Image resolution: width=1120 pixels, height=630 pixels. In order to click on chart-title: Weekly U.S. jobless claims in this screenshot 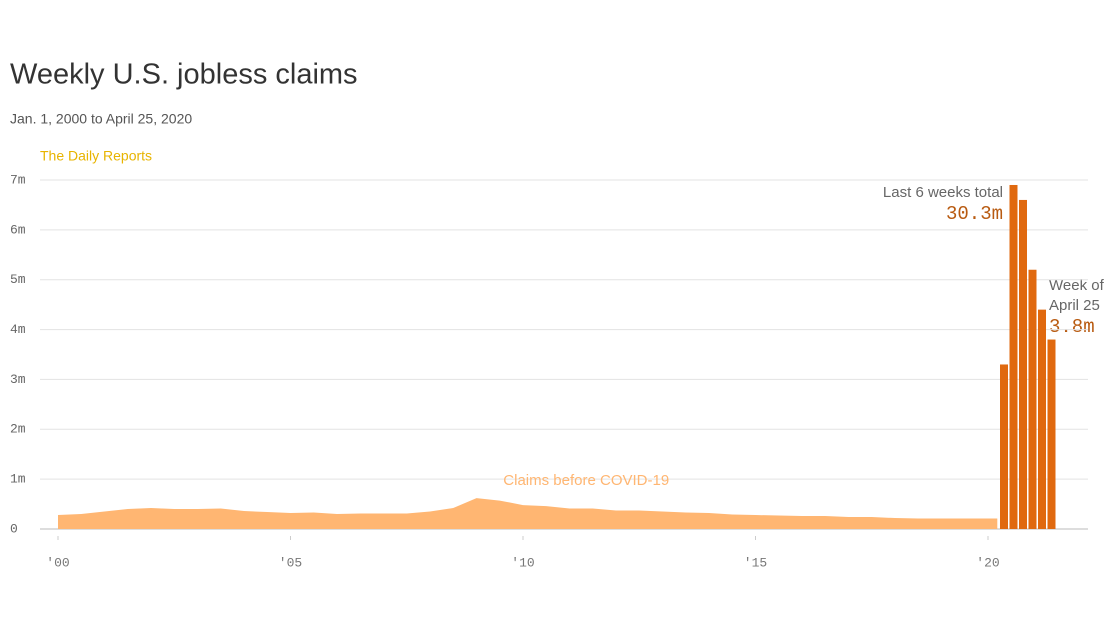, I will do `click(184, 75)`.